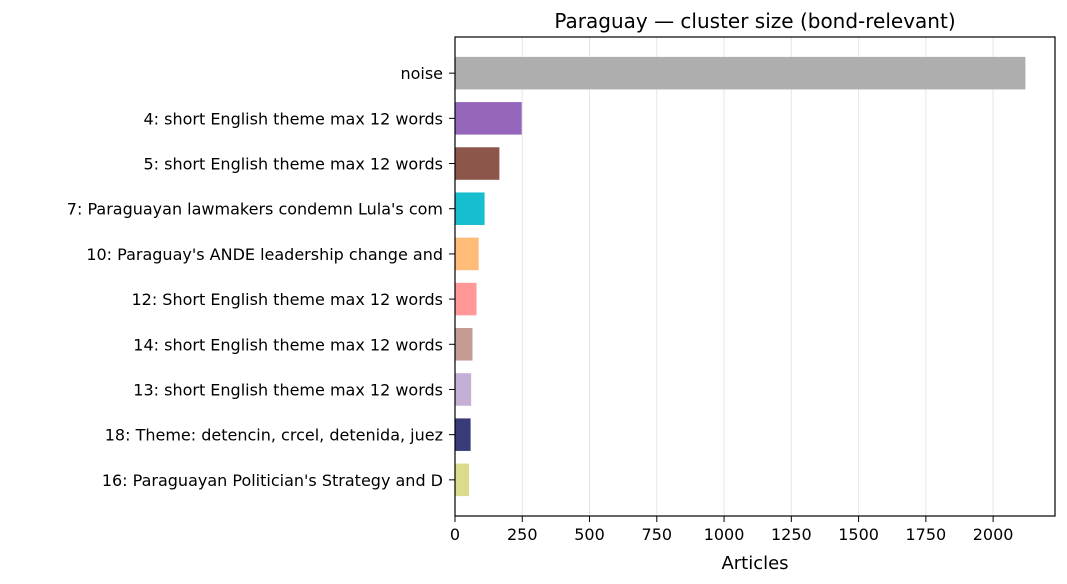  I want to click on y-tick-label: 4: short English theme max 12 words, so click(293, 118).